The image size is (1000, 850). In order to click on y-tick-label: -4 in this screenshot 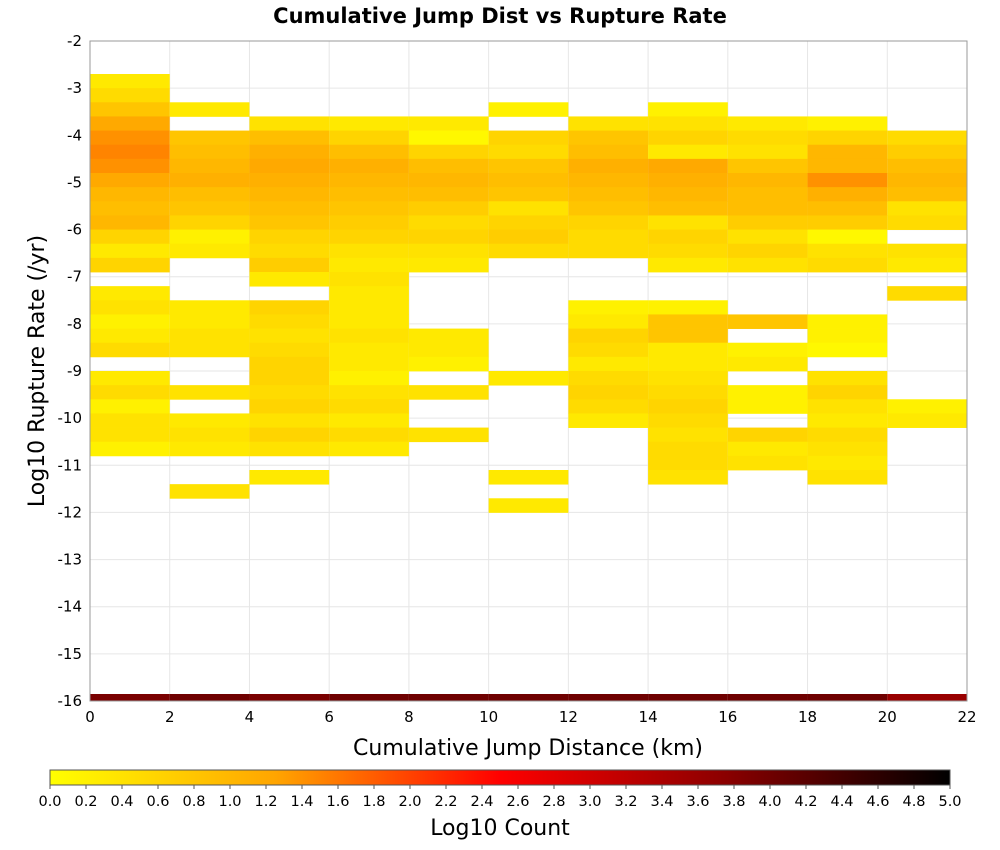, I will do `click(74, 135)`.